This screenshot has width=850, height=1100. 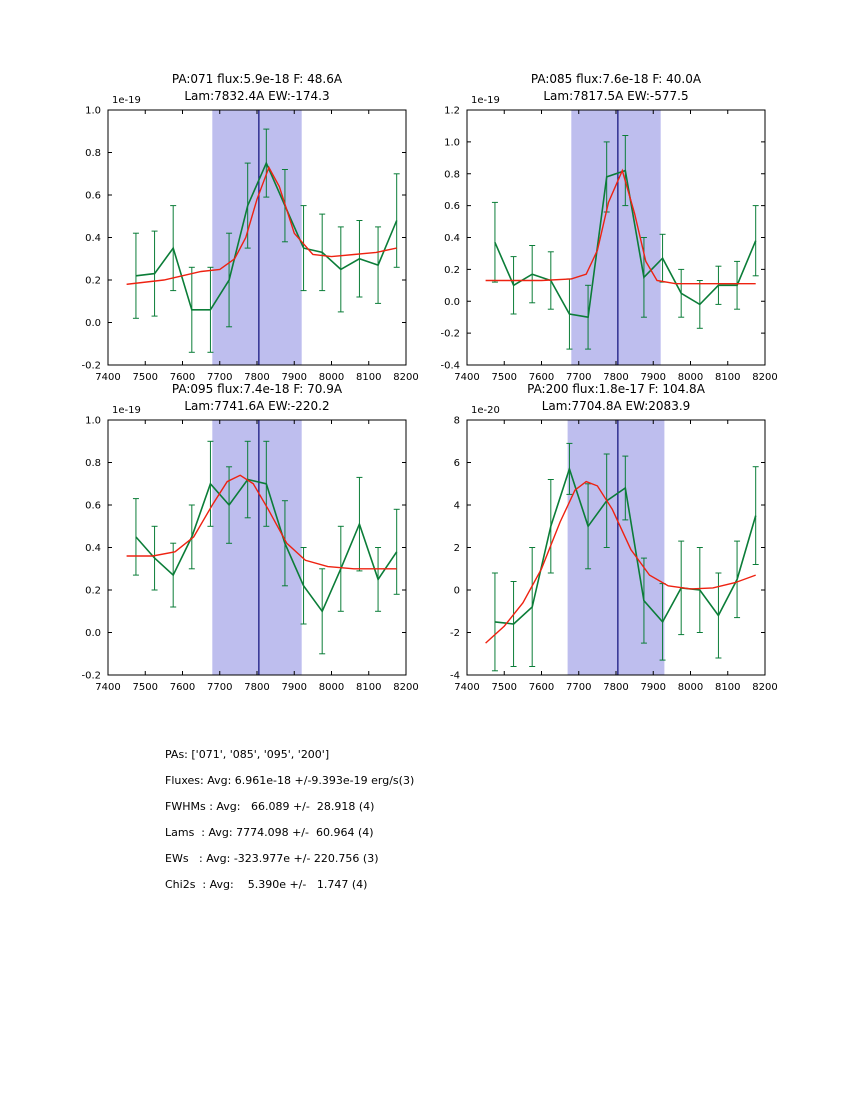 What do you see at coordinates (457, 421) in the screenshot?
I see `y-tick-label: 8` at bounding box center [457, 421].